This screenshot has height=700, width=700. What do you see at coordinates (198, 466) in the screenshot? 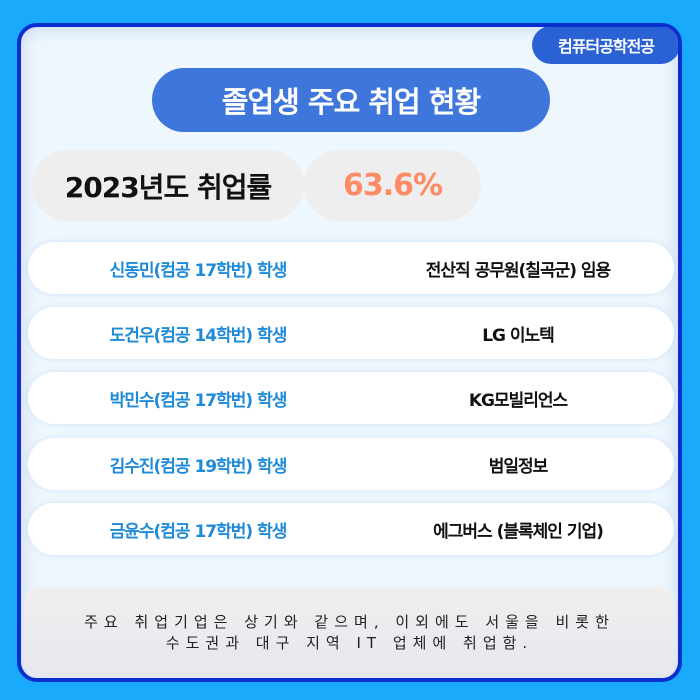
I see `student-name: 김수진(컴공 19학번) 학생` at bounding box center [198, 466].